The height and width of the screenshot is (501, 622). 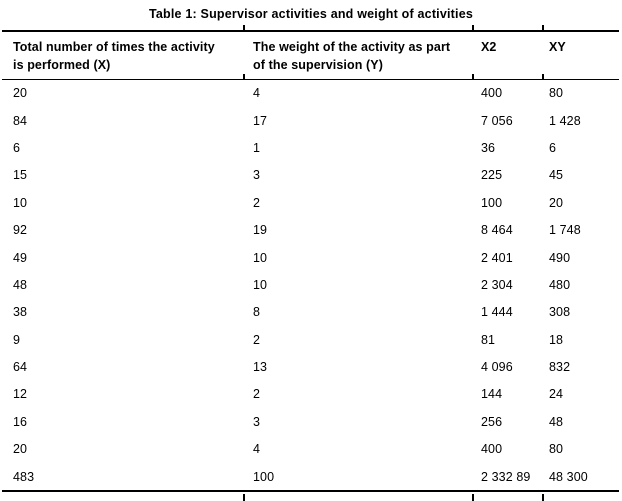 What do you see at coordinates (581, 55) in the screenshot?
I see `col-header-xy: XY` at bounding box center [581, 55].